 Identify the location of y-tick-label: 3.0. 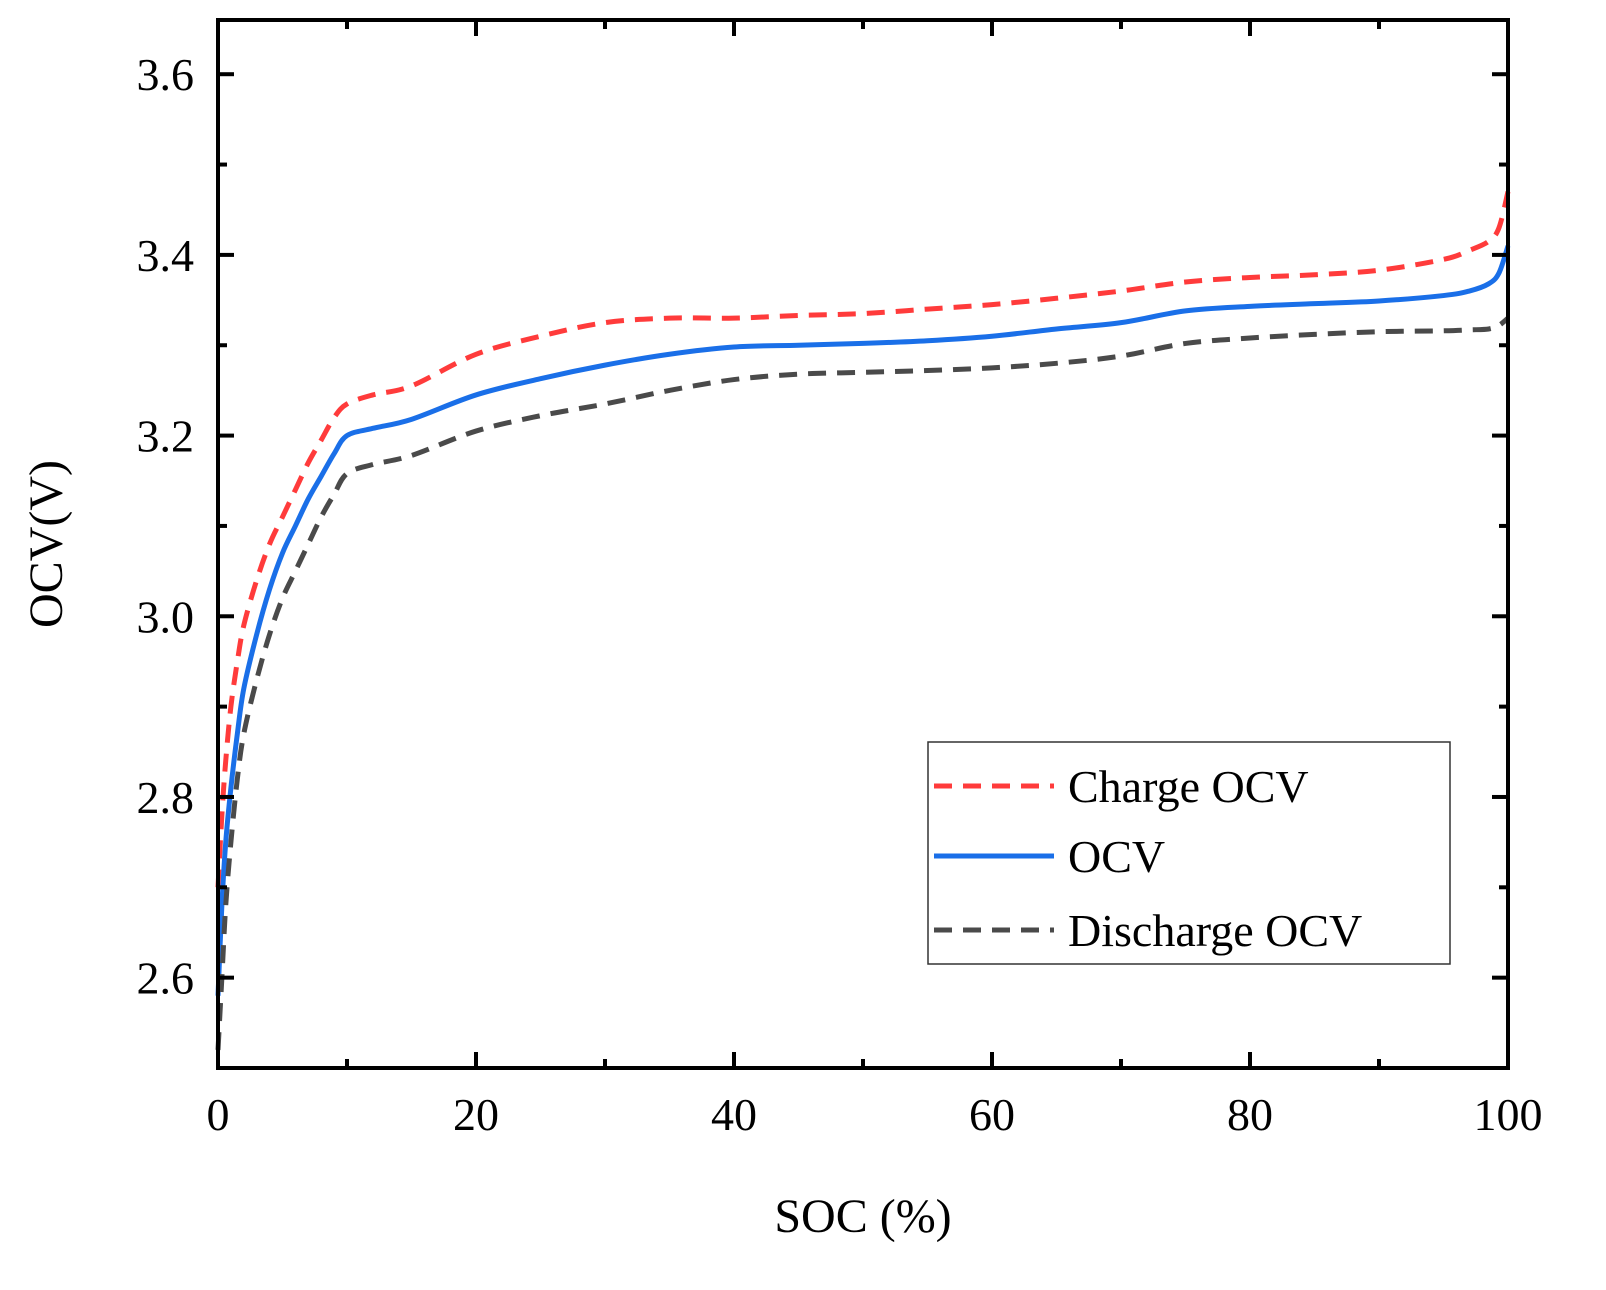
(166, 616).